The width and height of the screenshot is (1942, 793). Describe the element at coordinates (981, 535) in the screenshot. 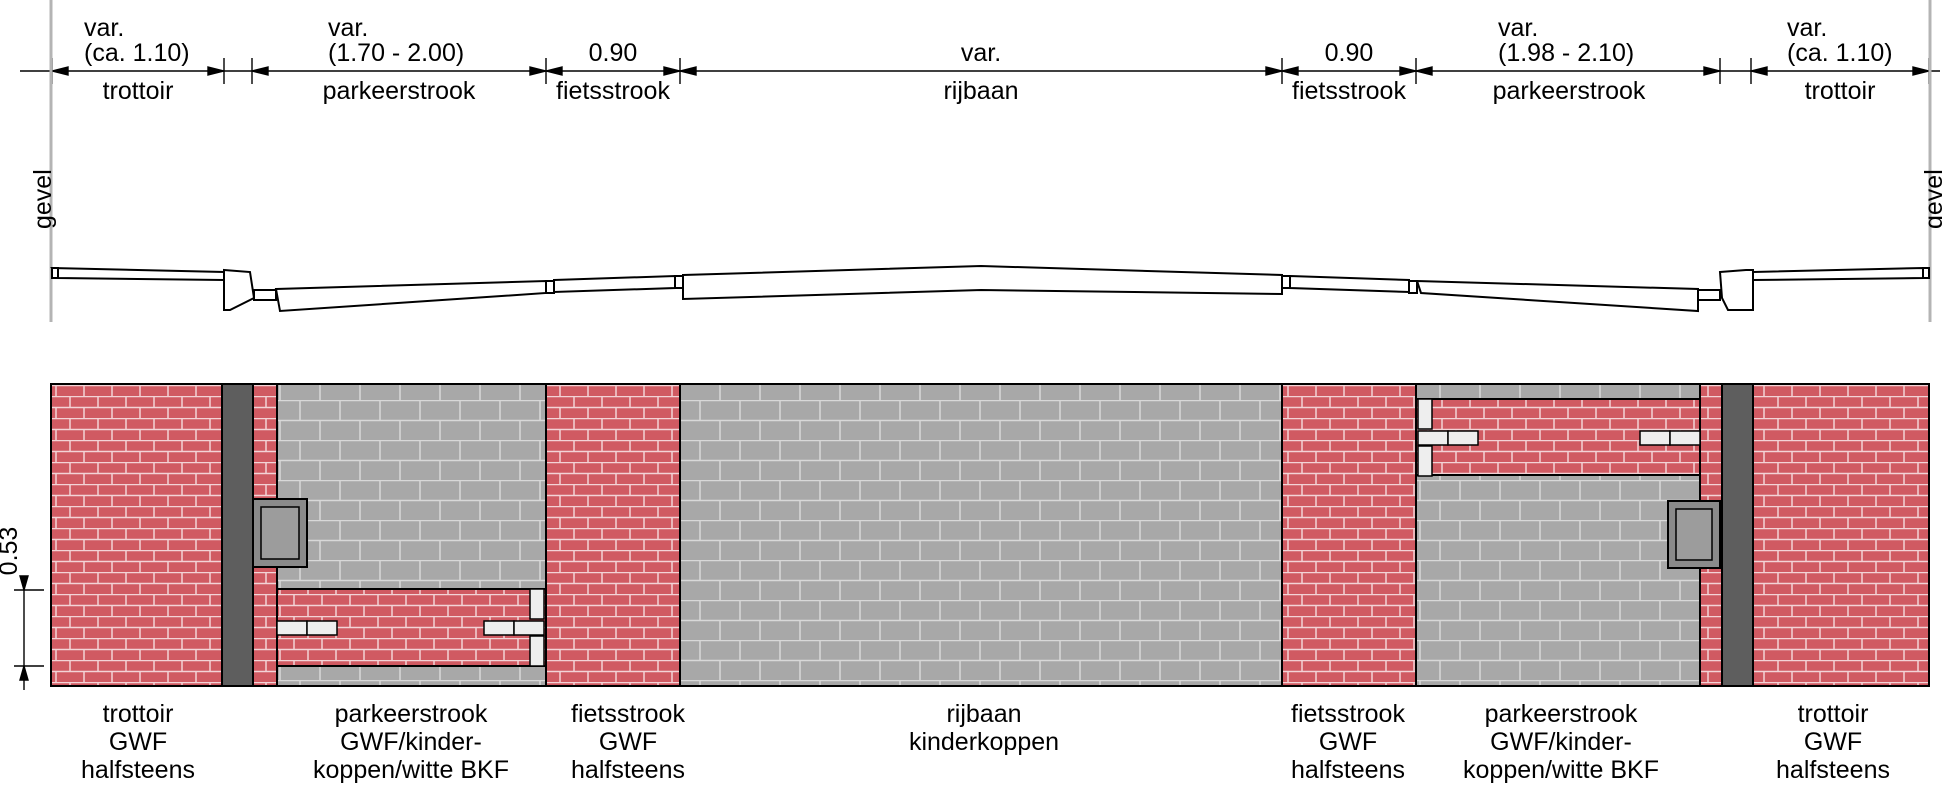

I see `rijbaan-cobbles` at that location.